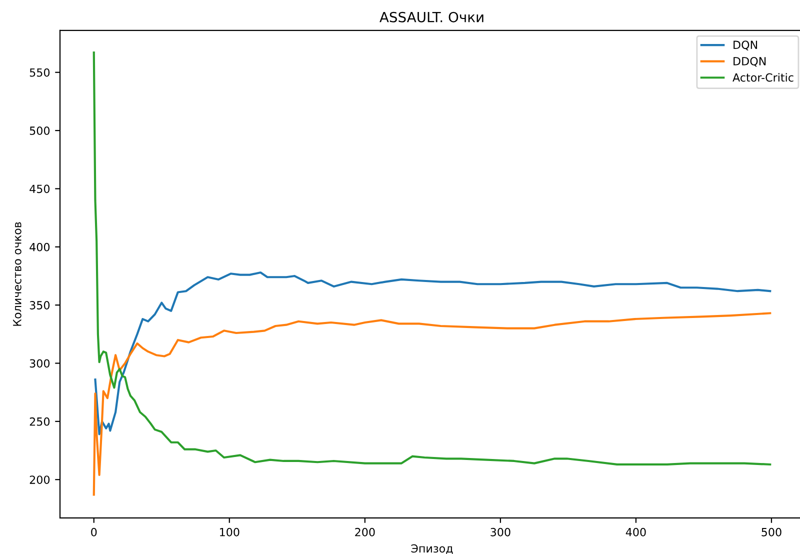  I want to click on legend-label: Actor-Critic, so click(763, 77).